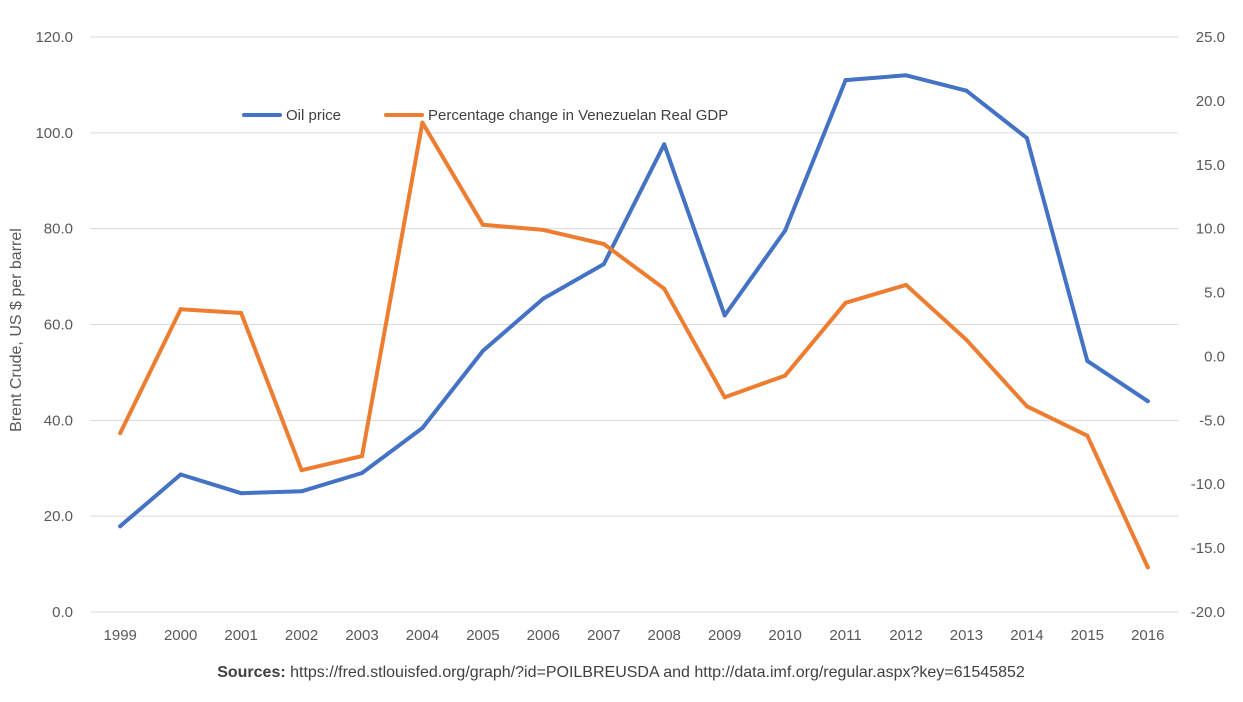  I want to click on x-tick-label: 2013, so click(966, 635).